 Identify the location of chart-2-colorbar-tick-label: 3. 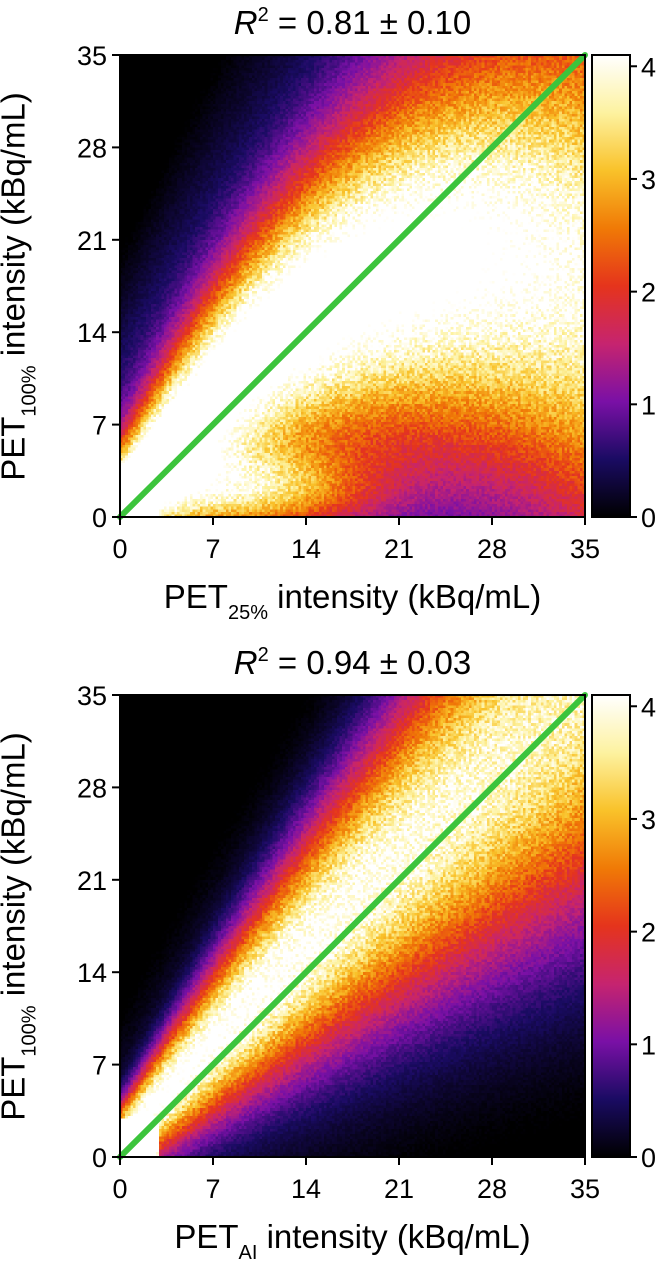
(648, 820).